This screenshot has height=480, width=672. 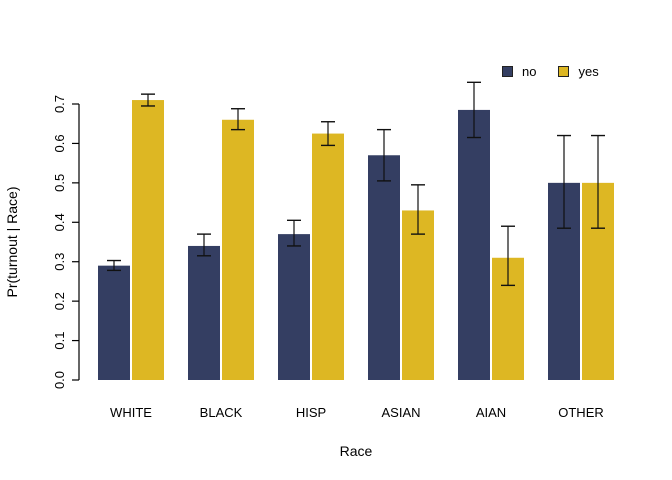 I want to click on y-axis-title: Pr(turnout | Race), so click(x=12, y=242).